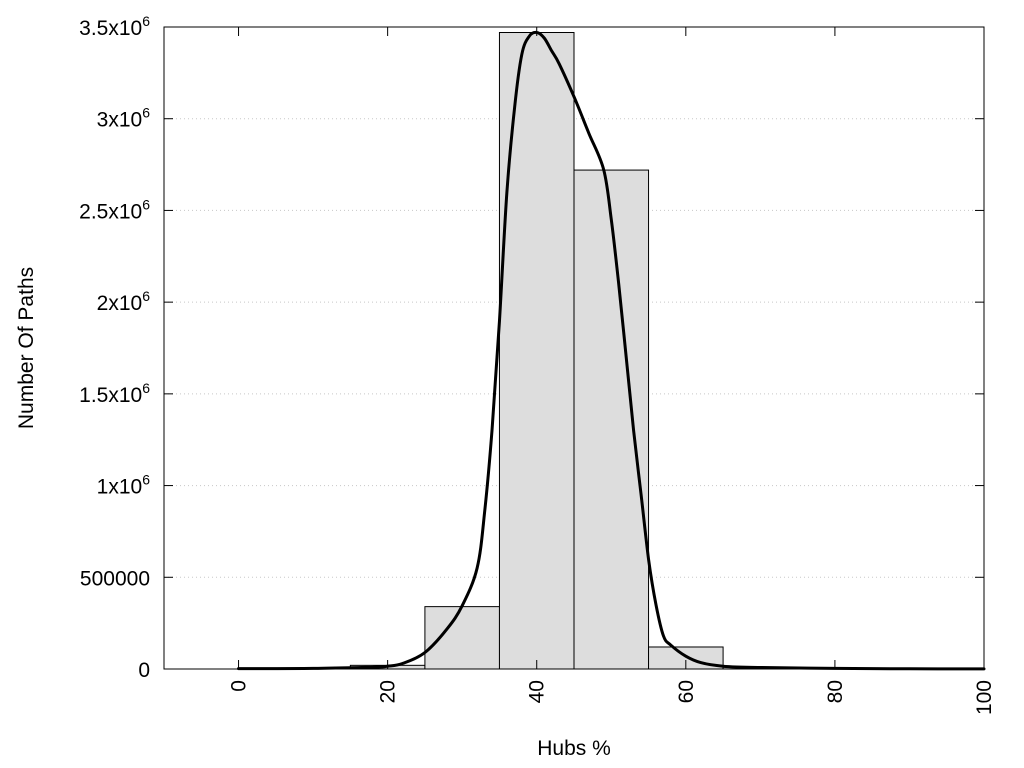 The width and height of the screenshot is (1024, 768). What do you see at coordinates (984, 697) in the screenshot?
I see `x-tick-label: 100` at bounding box center [984, 697].